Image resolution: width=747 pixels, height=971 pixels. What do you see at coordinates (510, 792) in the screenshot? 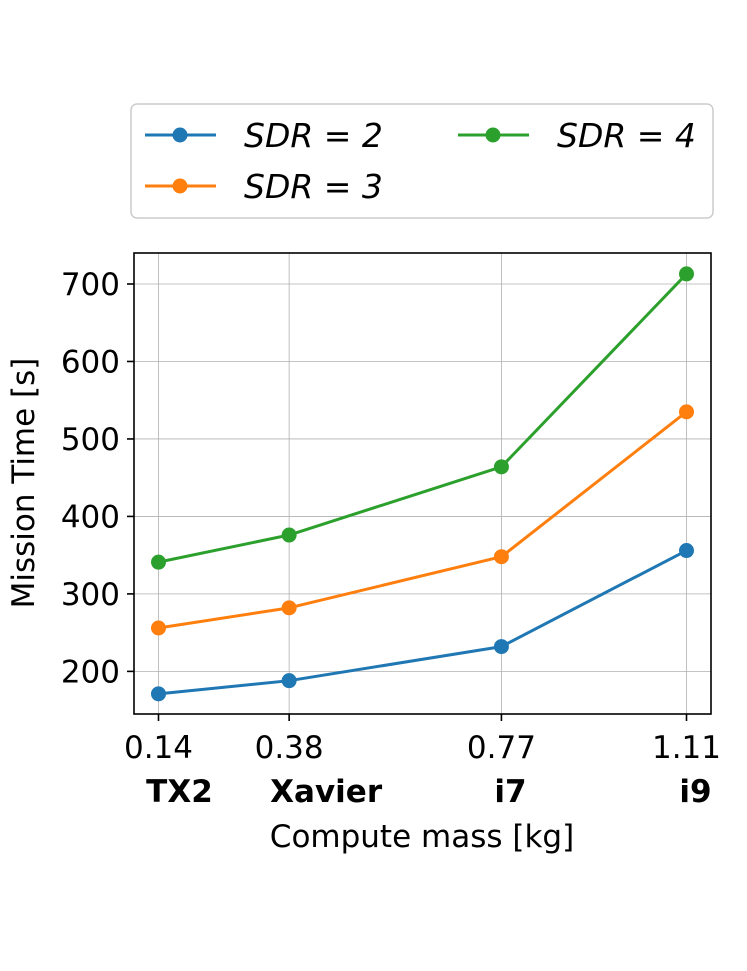
I see `x-category-label-i7: i7` at bounding box center [510, 792].